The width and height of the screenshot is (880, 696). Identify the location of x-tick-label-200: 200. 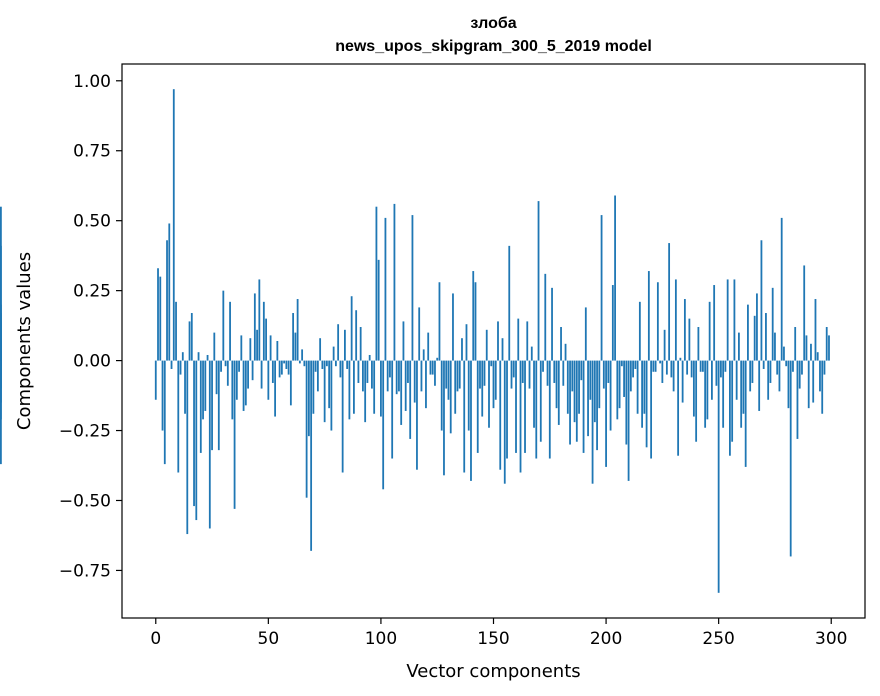
(606, 639).